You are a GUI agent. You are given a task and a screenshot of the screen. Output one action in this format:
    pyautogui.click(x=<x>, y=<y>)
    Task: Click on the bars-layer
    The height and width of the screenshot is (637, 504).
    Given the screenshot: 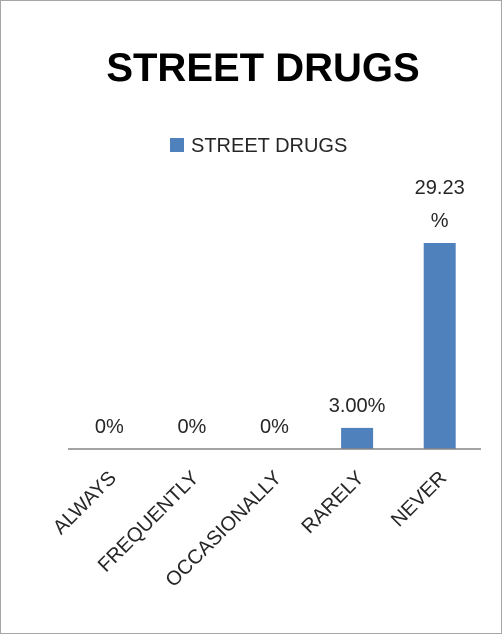 What is the action you would take?
    pyautogui.click(x=398, y=346)
    